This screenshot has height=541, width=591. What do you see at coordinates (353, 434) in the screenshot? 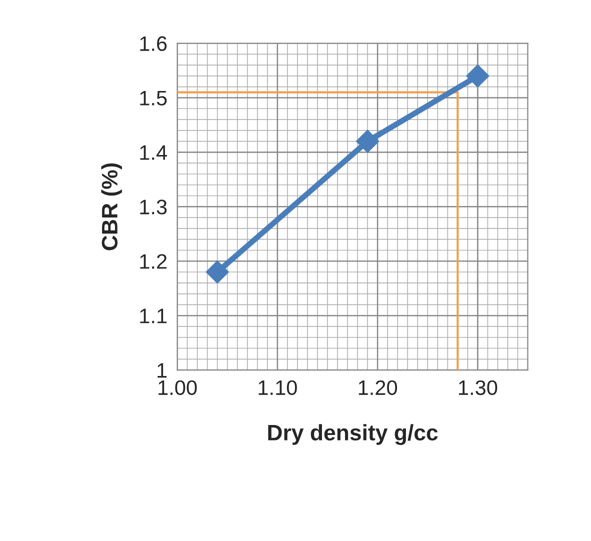
I see `x-axis-title: Dry density g/cc` at bounding box center [353, 434].